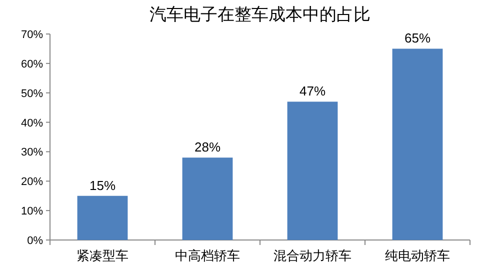 The image size is (479, 274). What do you see at coordinates (417, 38) in the screenshot?
I see `data-label: 65%` at bounding box center [417, 38].